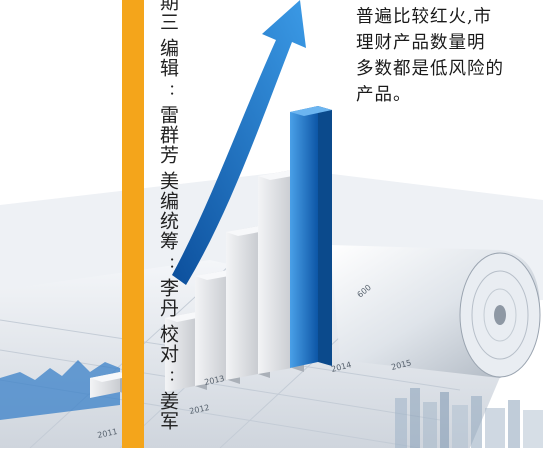  Describe the element at coordinates (424, 17) in the screenshot. I see `paragraph-line-1: 普遍比较红火,市` at that location.